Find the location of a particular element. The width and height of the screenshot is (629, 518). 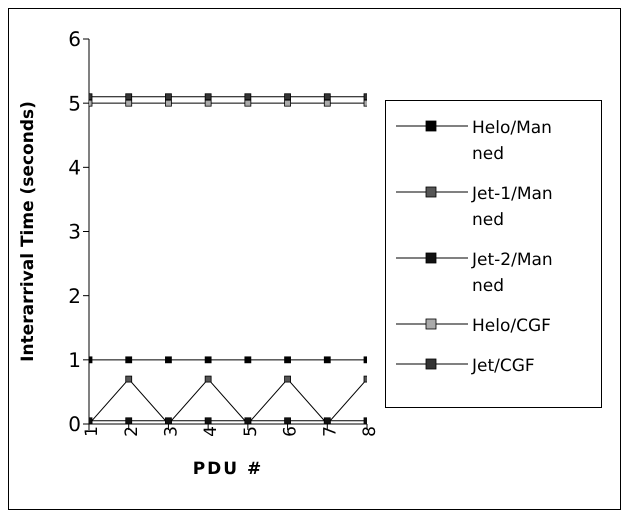

y-tick-label: 0 is located at coordinates (74, 424).